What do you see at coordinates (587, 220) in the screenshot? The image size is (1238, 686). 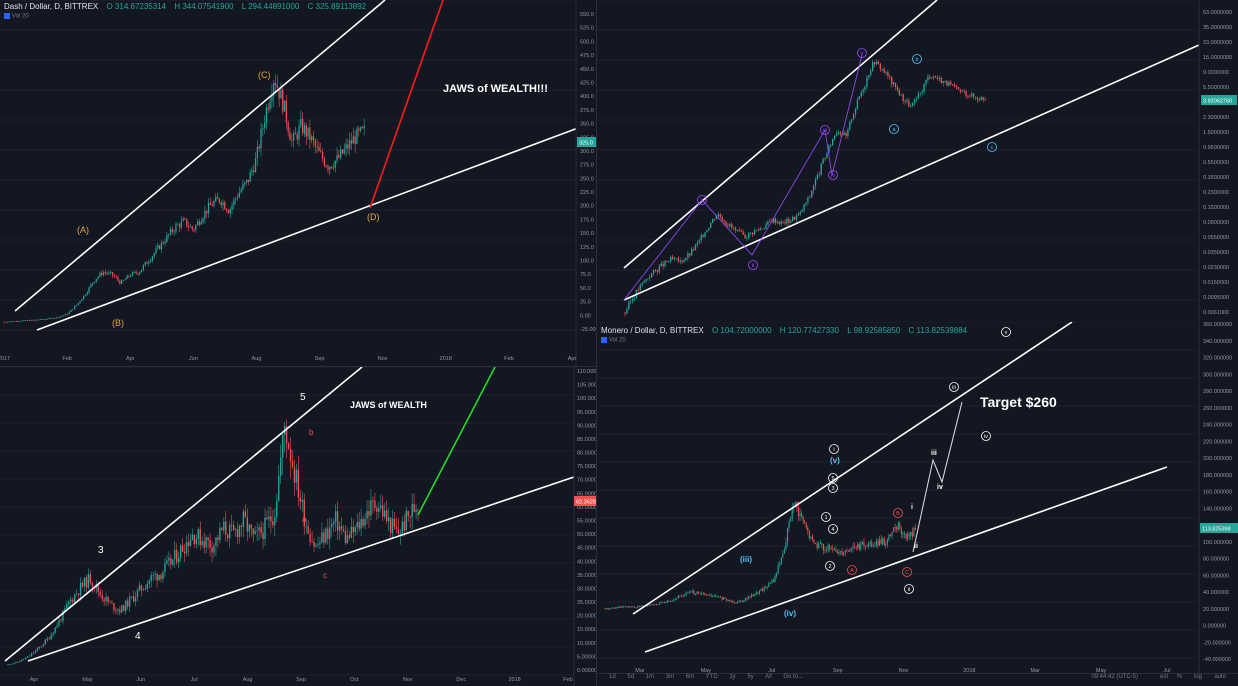 I see `dash-y-tick: 175.0` at bounding box center [587, 220].